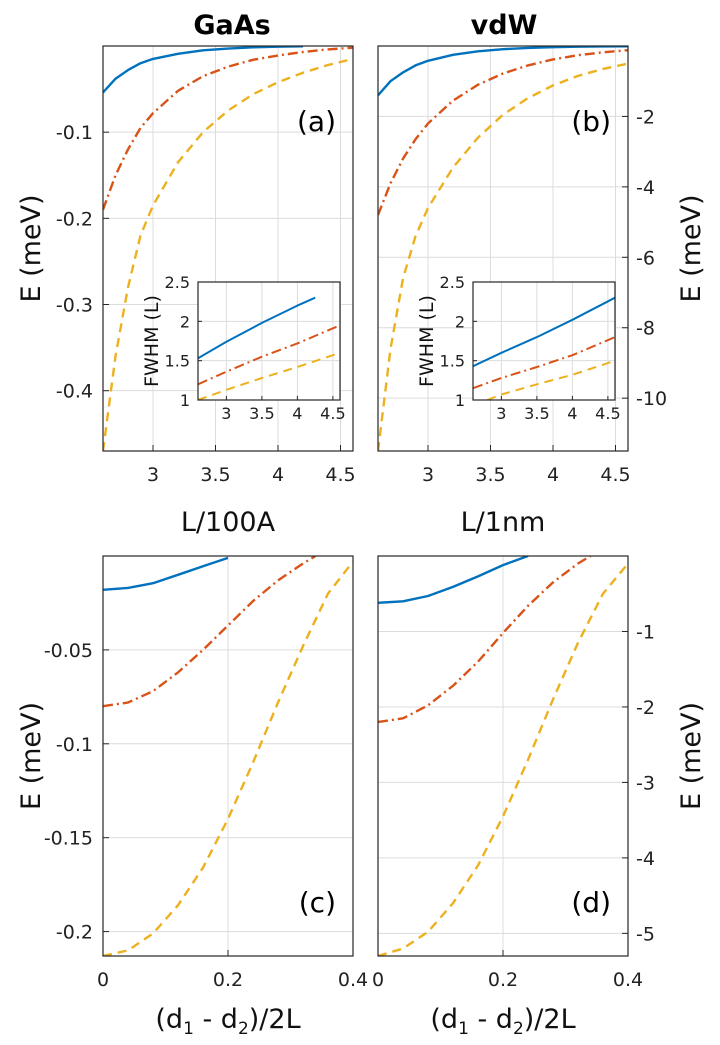 This screenshot has height=1045, width=720. Describe the element at coordinates (68, 651) in the screenshot. I see `y-tick-label: -0.05` at that location.